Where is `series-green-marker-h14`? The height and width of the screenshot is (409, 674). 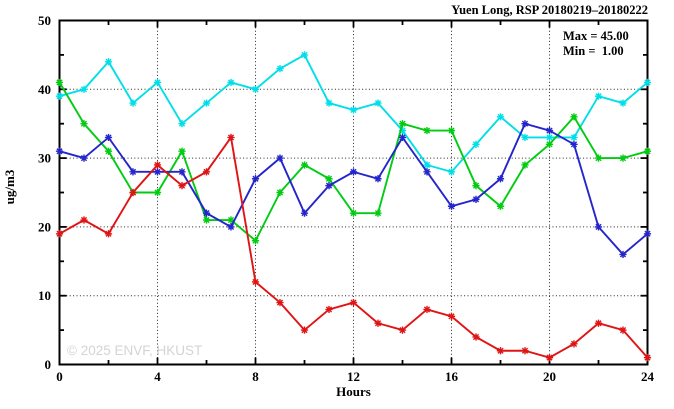
series-green-marker-h14 is located at coordinates (402, 124).